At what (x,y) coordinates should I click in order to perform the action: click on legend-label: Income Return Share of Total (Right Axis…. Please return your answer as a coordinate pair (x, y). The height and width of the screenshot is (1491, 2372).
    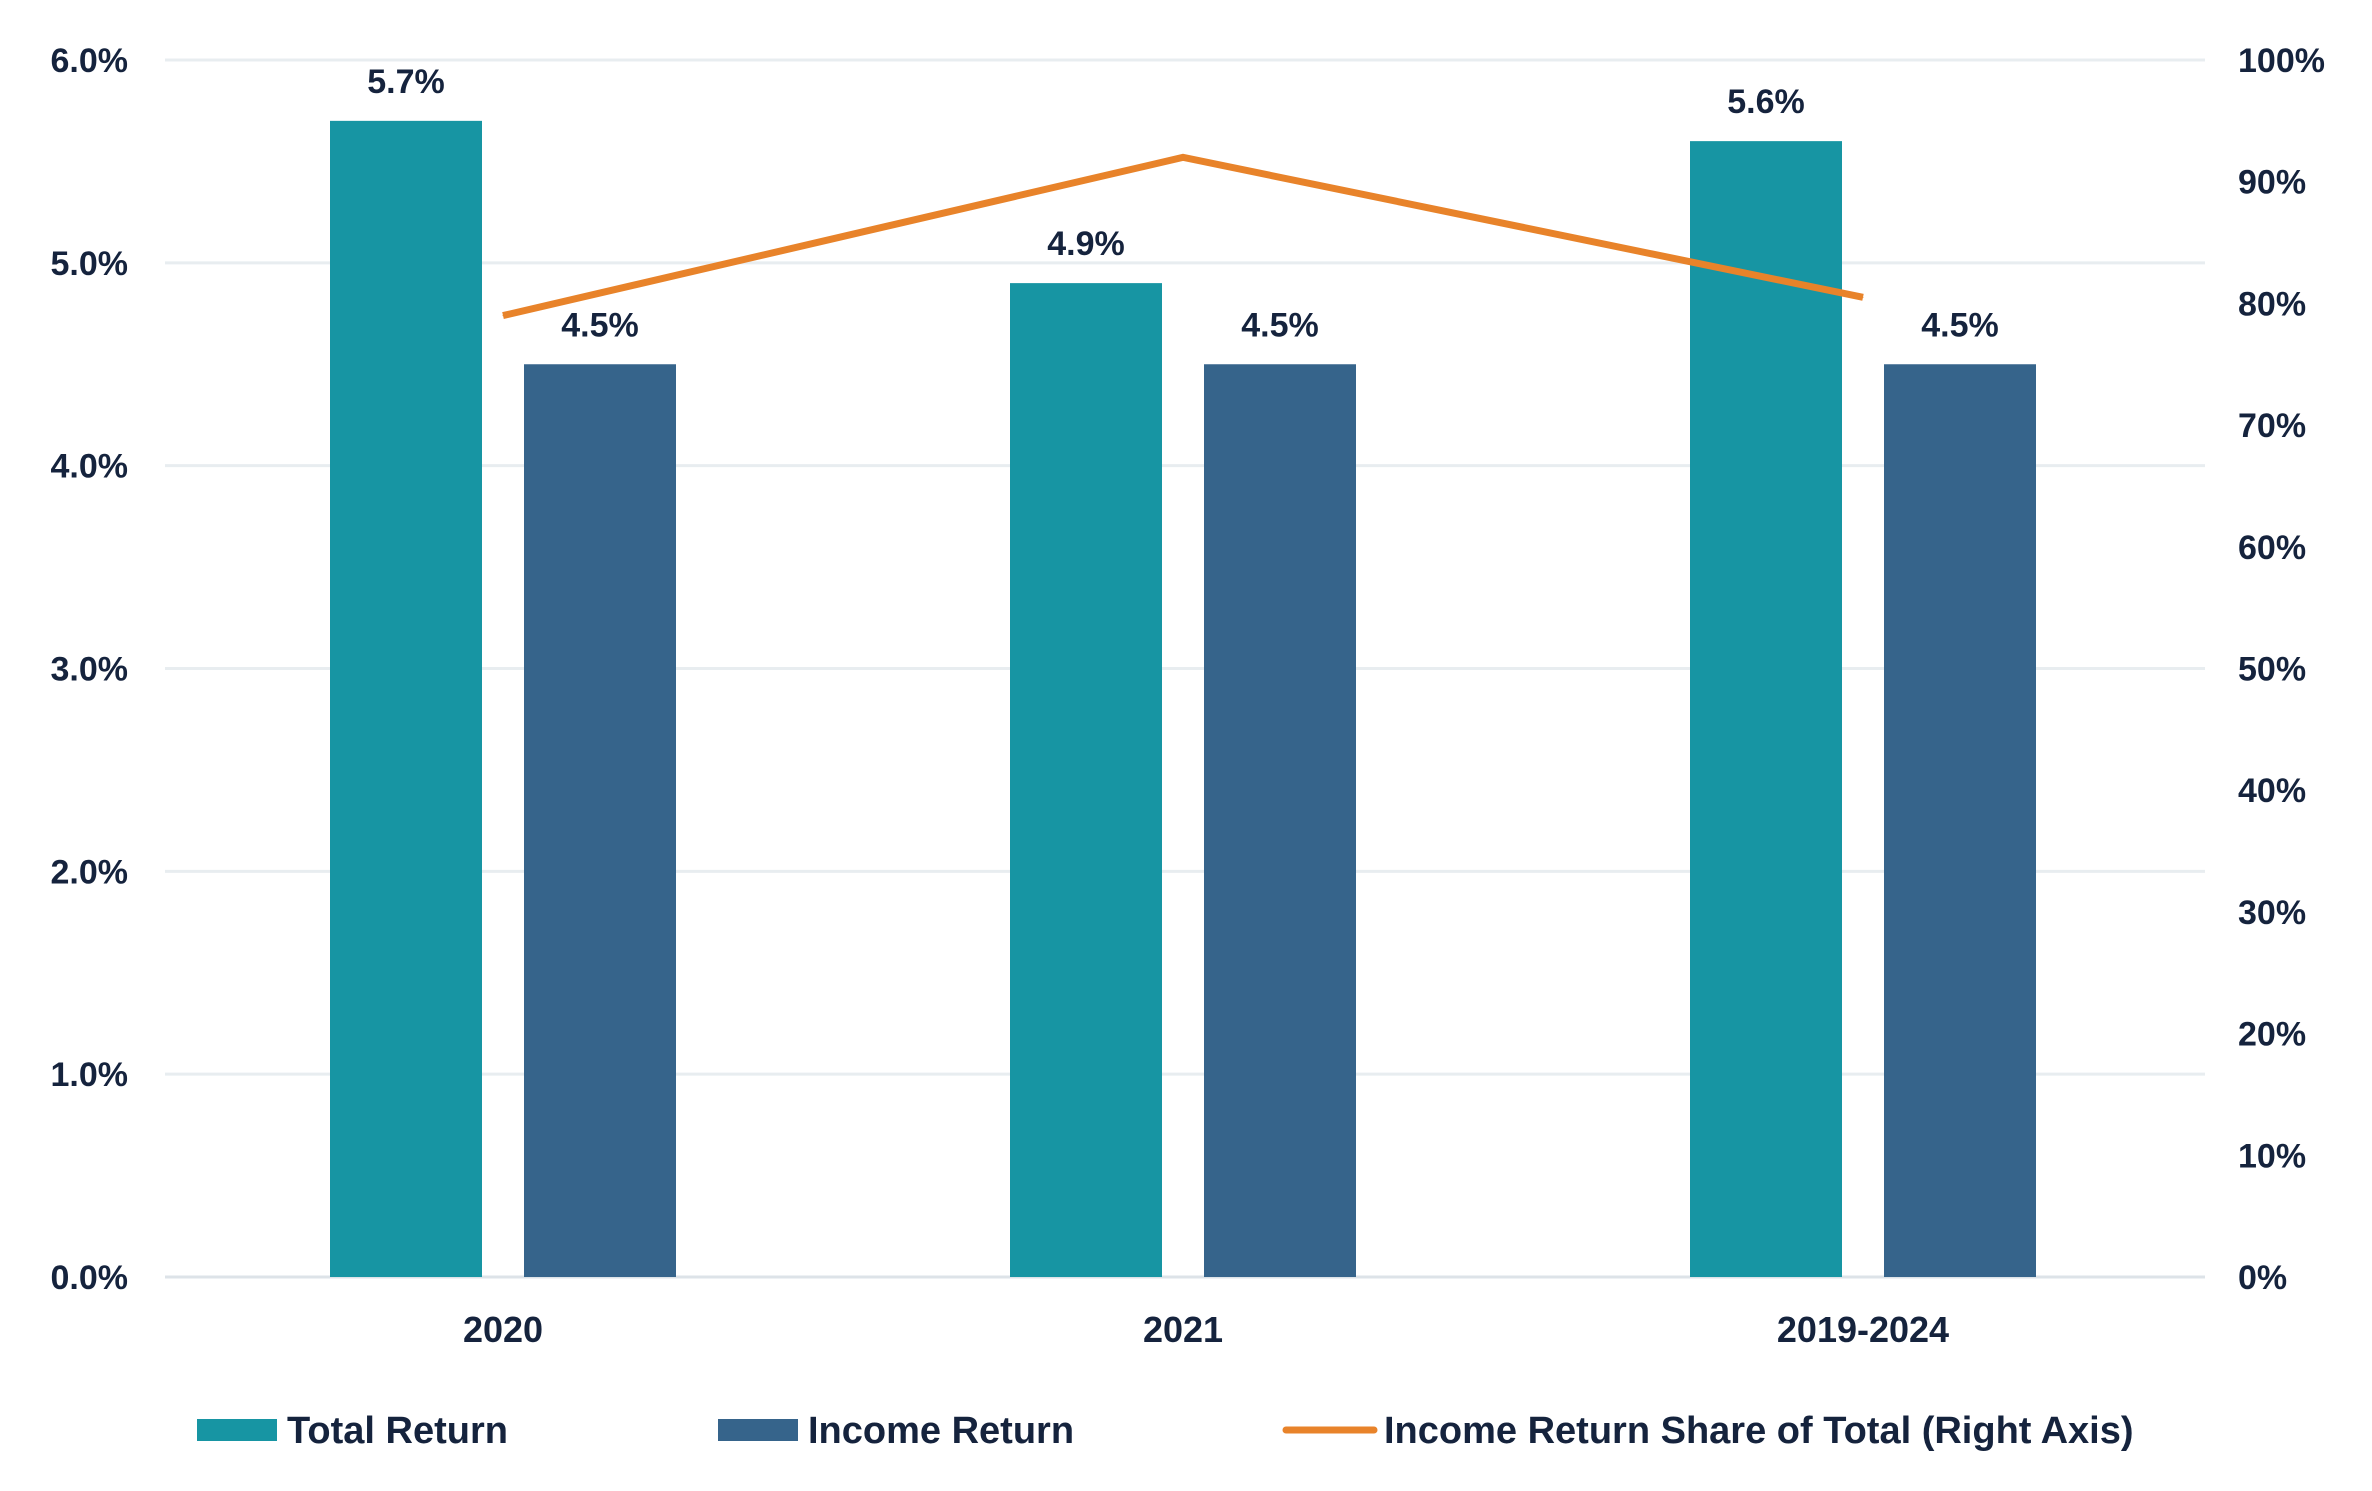
    Looking at the image, I should click on (1759, 1431).